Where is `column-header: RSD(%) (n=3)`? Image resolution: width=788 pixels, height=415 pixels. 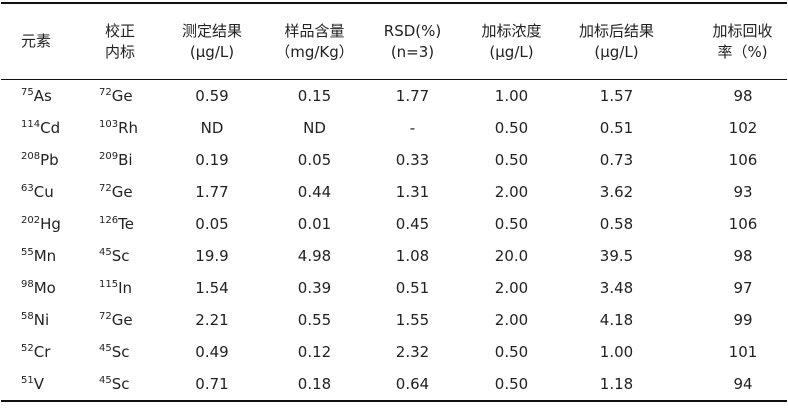 column-header: RSD(%) (n=3) is located at coordinates (412, 41).